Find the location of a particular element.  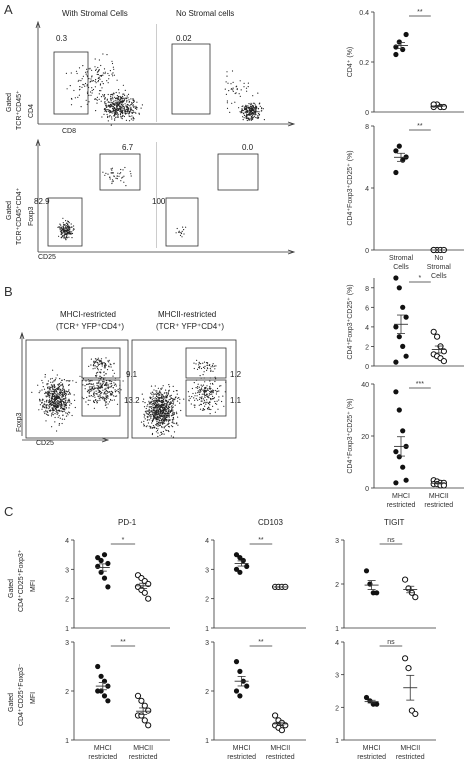

gate-value: 0.0 is located at coordinates (248, 147).